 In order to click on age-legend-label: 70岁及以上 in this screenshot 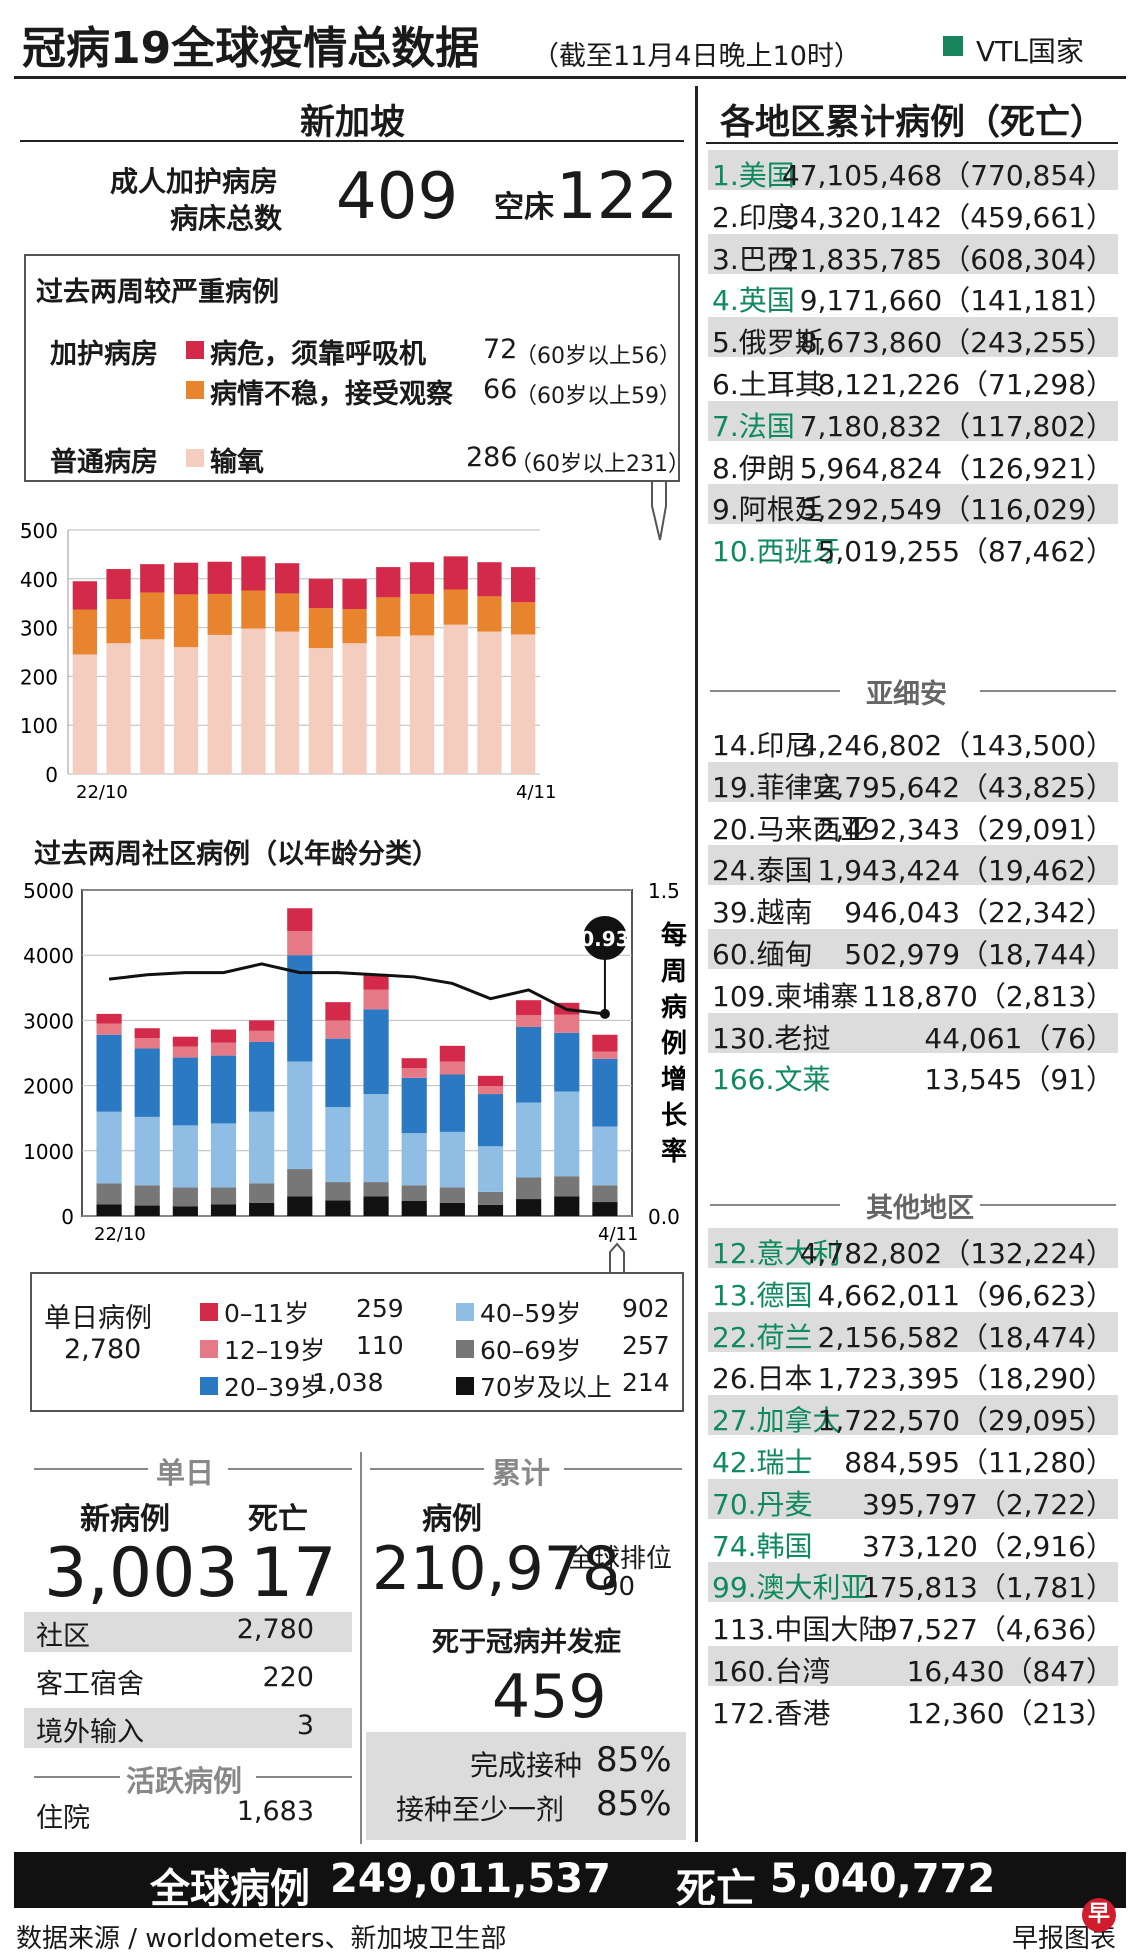, I will do `click(546, 1387)`.